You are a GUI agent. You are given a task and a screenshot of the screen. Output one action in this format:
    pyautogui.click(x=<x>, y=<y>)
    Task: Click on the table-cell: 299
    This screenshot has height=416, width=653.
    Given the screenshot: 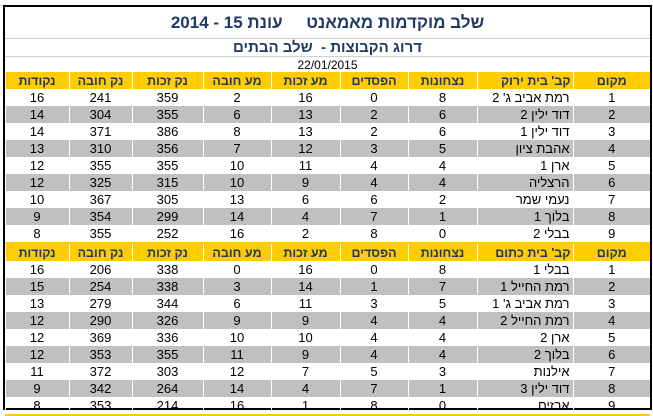 What is the action you would take?
    pyautogui.click(x=167, y=216)
    